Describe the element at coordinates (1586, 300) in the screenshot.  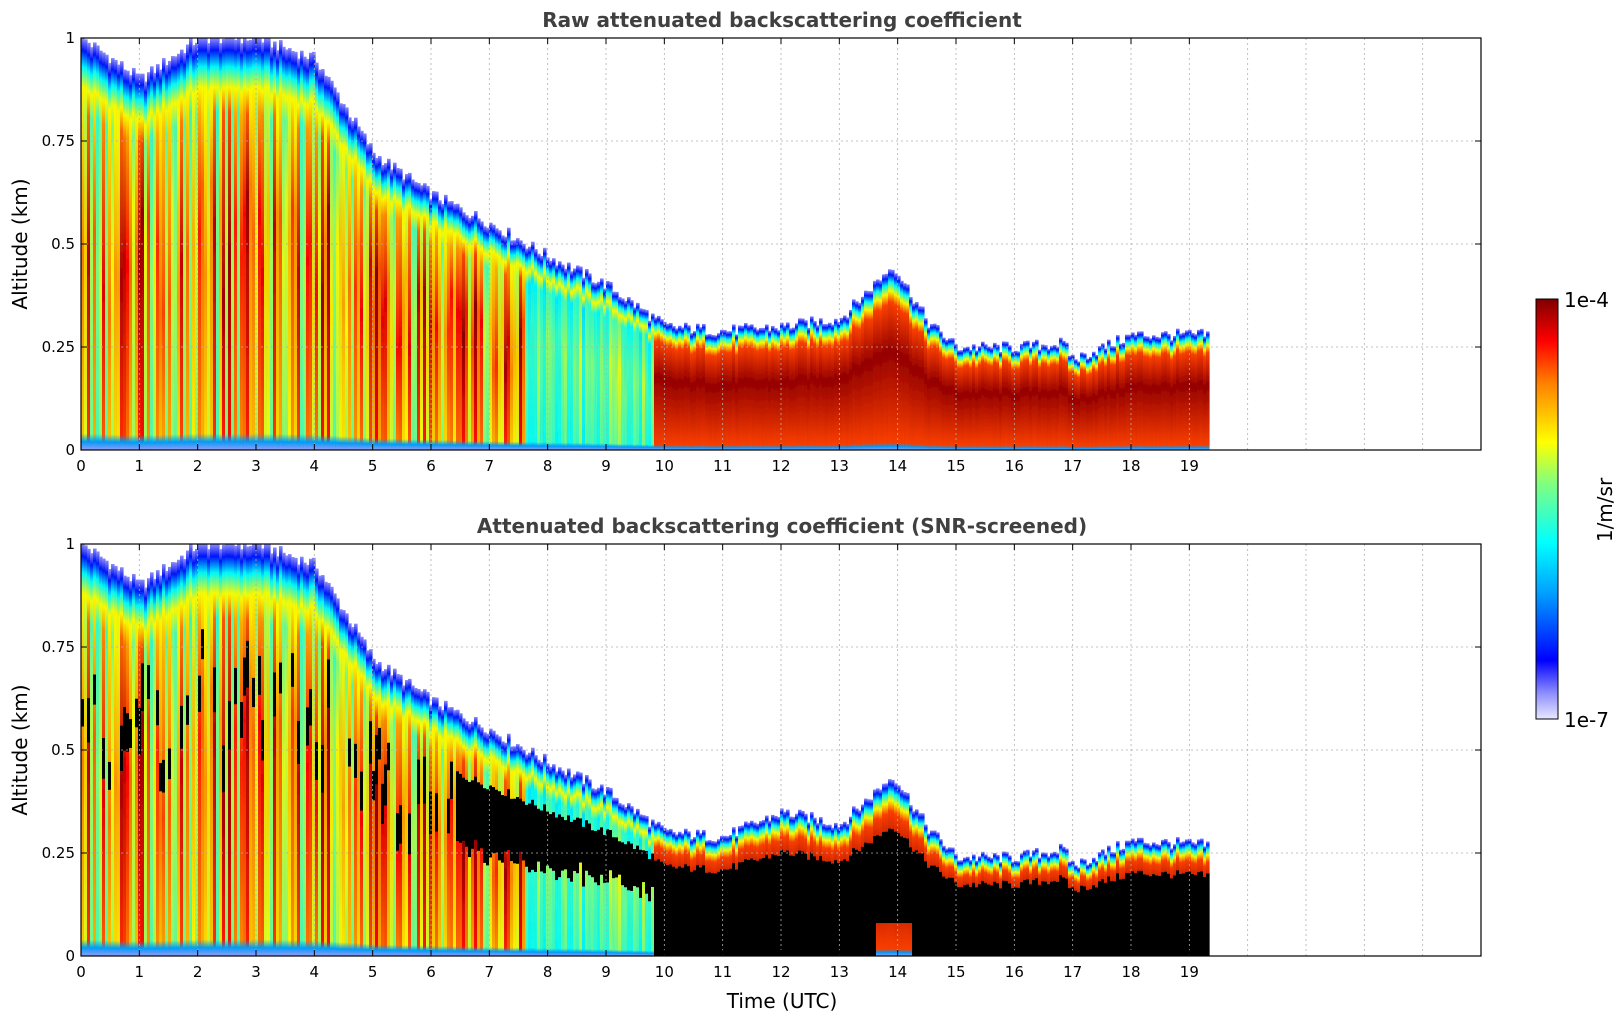
I see `colorbar-max-label: 1e-4` at that location.